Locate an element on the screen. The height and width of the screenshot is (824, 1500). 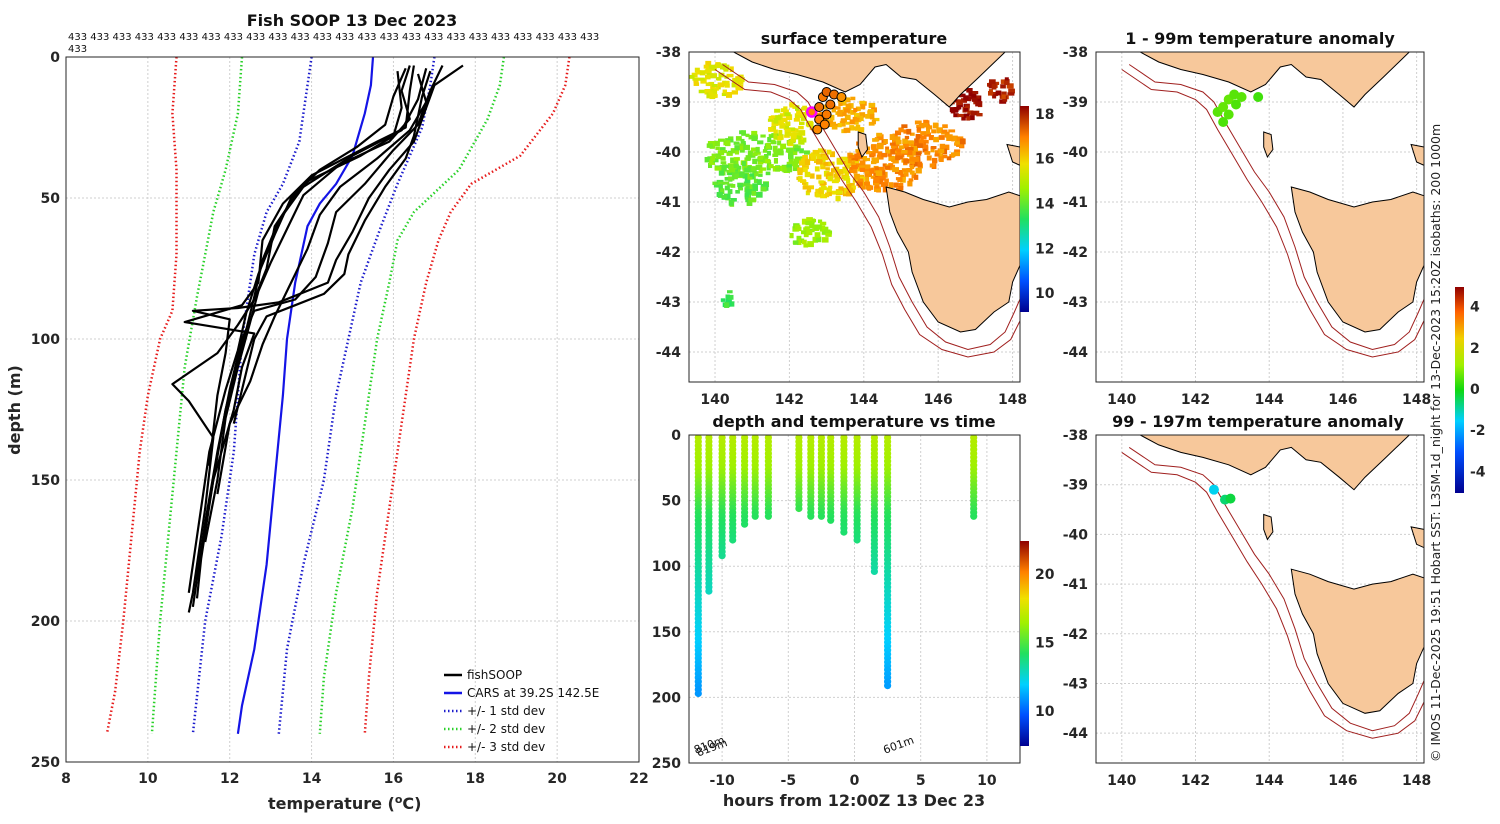
anomaly-deep-lat-tick: -38 is located at coordinates (1075, 436).